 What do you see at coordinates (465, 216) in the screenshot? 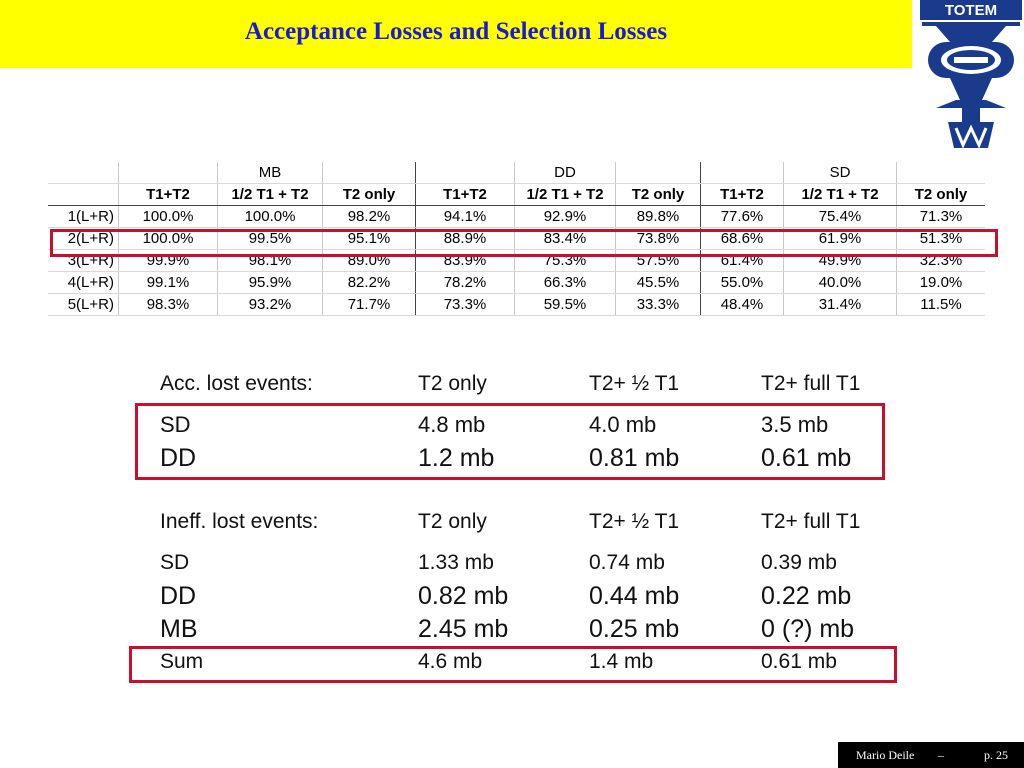
I see `table-cell: 94.1%` at bounding box center [465, 216].